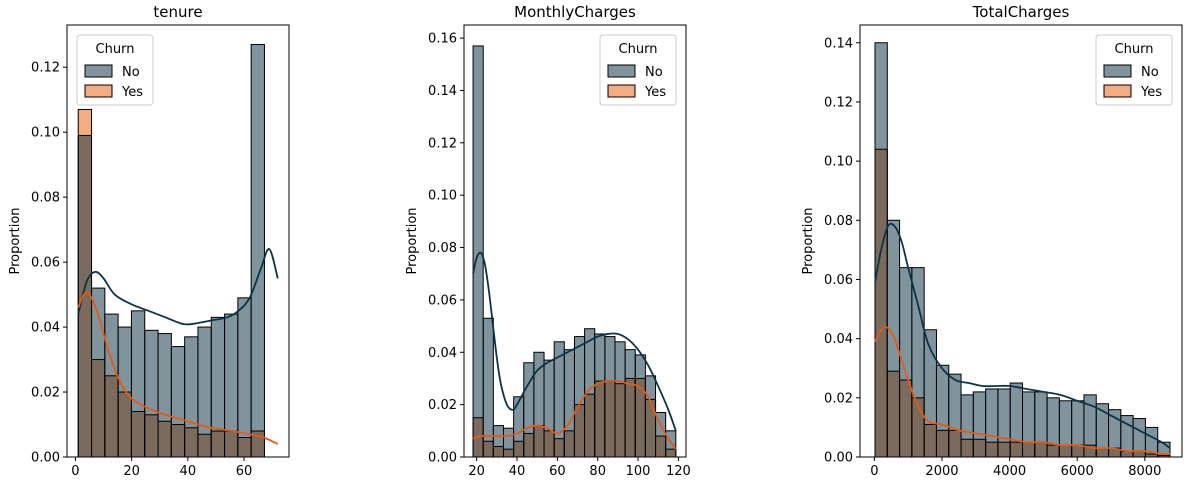 The height and width of the screenshot is (490, 1189). I want to click on plot-area, so click(178, 250).